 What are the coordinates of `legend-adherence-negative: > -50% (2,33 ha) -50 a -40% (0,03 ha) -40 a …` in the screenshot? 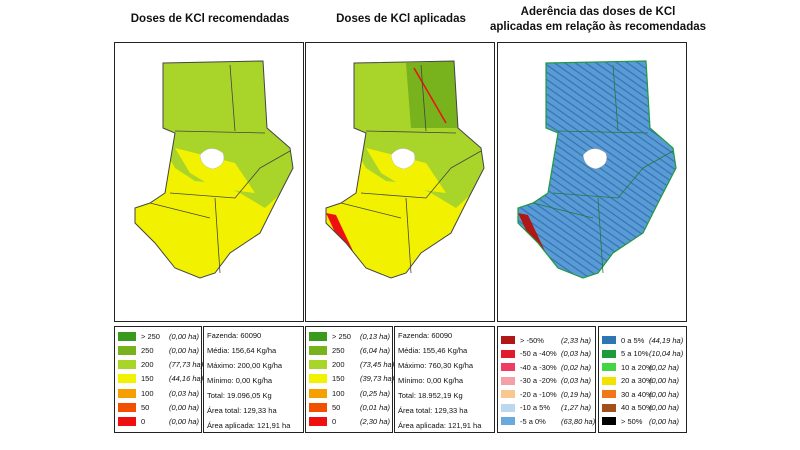 It's located at (546, 379).